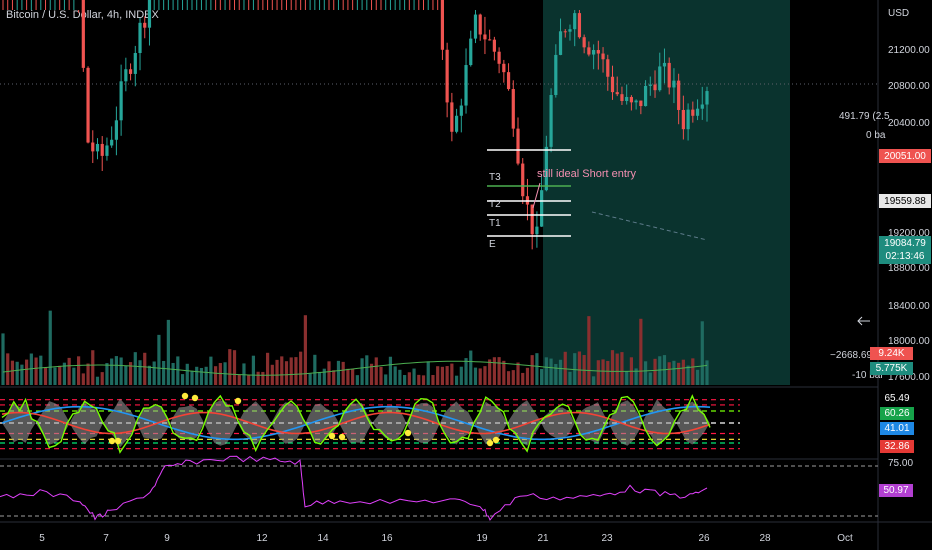 The image size is (932, 550). I want to click on osc-level-badge: 41.01, so click(896, 428).